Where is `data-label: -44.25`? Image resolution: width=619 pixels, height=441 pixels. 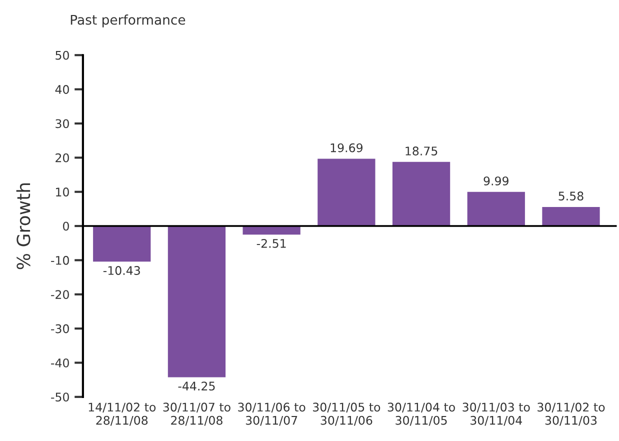
data-label: -44.25 is located at coordinates (196, 386).